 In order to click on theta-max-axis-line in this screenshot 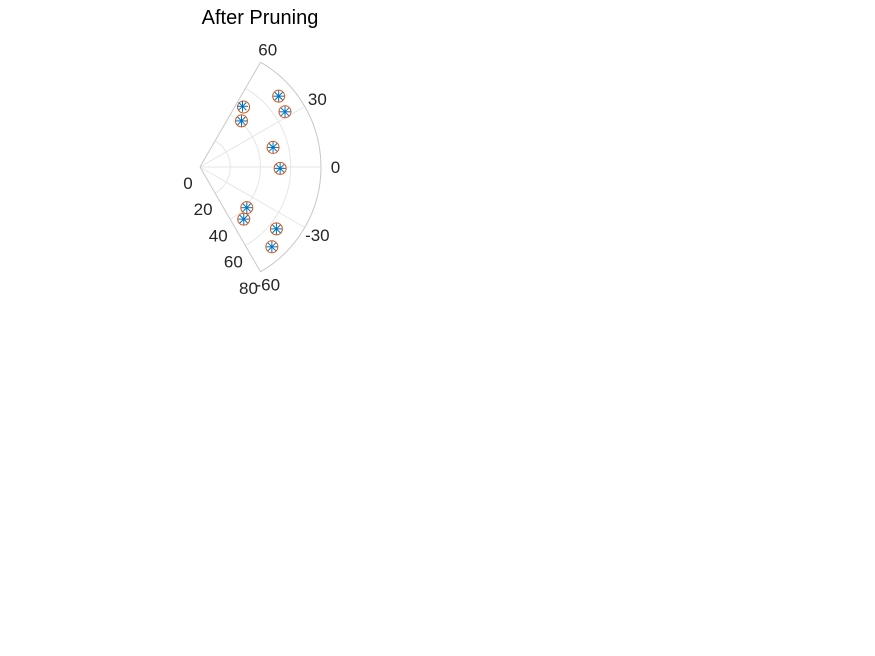, I will do `click(230, 114)`.